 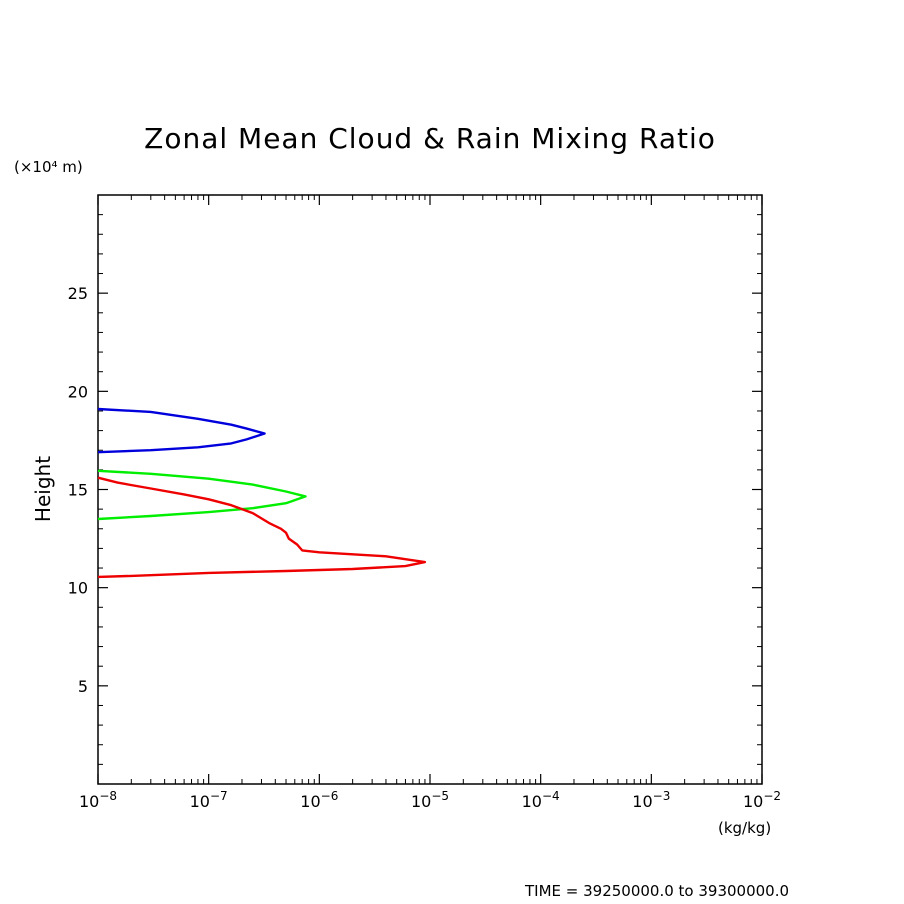 I want to click on y-tick-label: 10, so click(x=78, y=588).